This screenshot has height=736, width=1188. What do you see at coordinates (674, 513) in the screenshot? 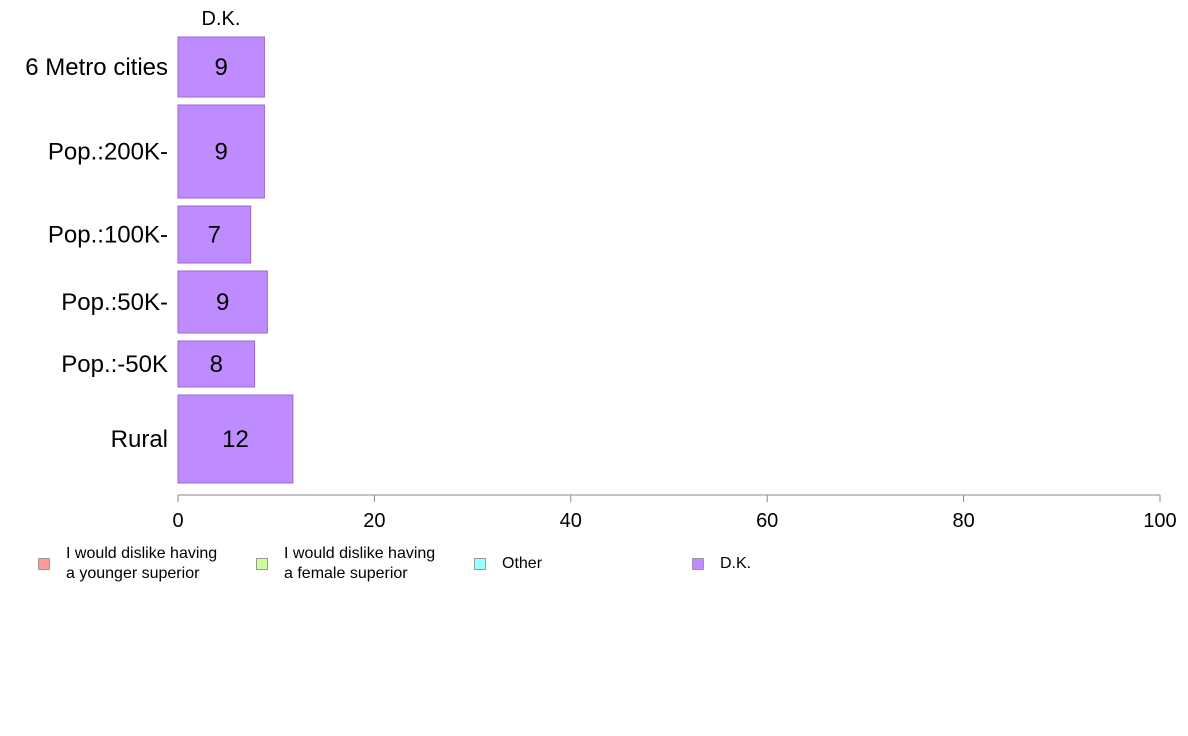
I see `x-axis: 0 20 40 60 80 100` at bounding box center [674, 513].